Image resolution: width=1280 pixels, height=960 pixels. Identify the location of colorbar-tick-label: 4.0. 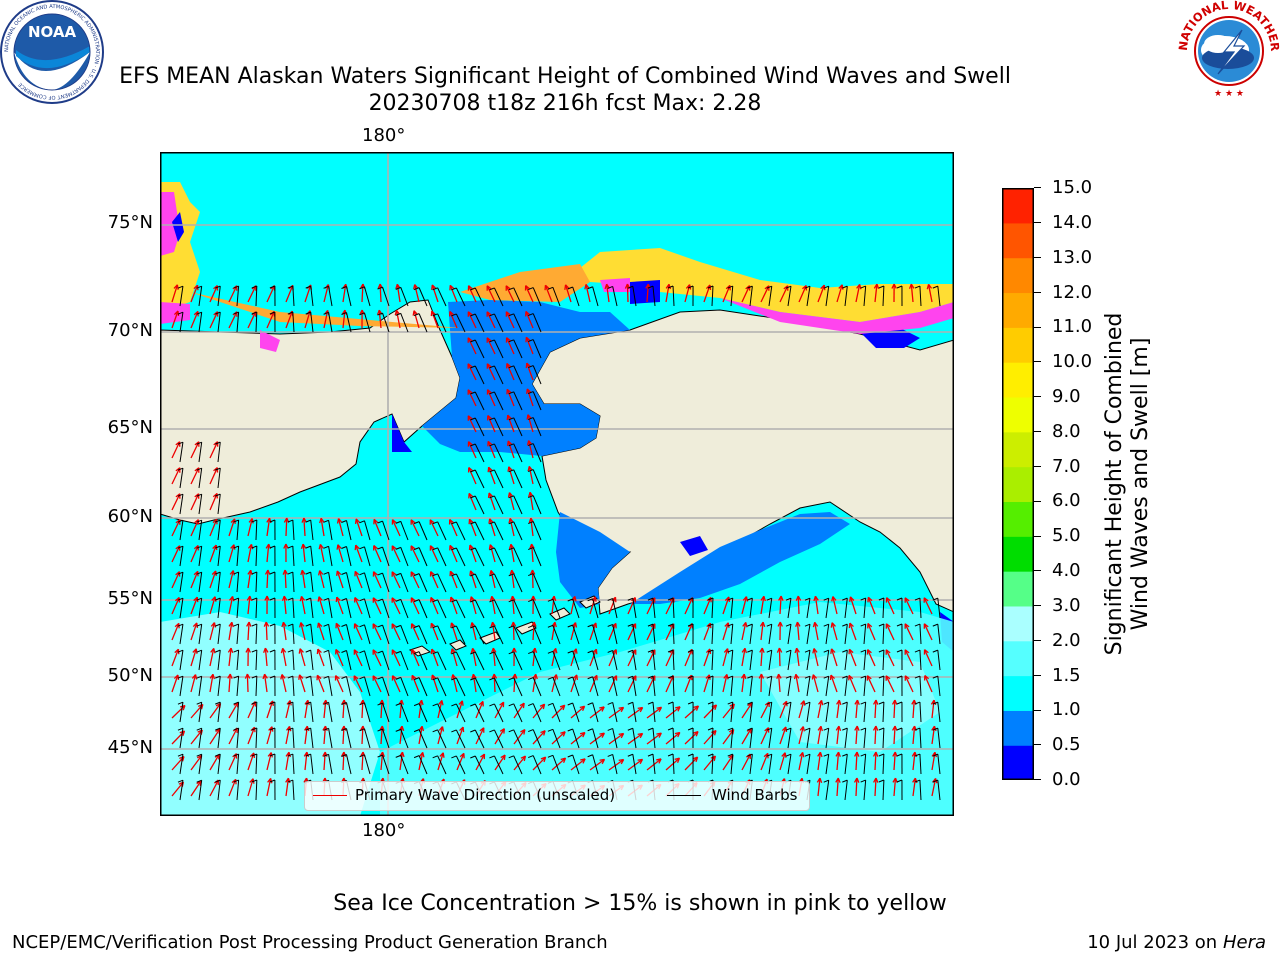
(1066, 571).